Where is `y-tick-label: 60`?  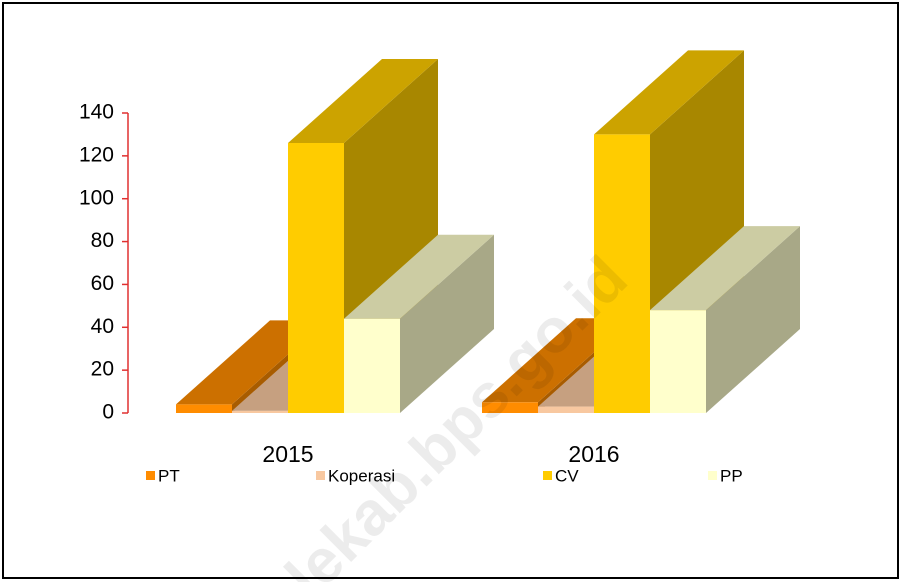
y-tick-label: 60 is located at coordinates (102, 283).